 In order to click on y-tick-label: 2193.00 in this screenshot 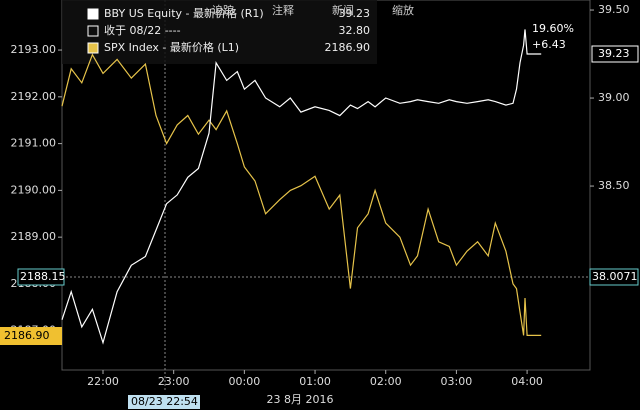, I will do `click(34, 49)`.